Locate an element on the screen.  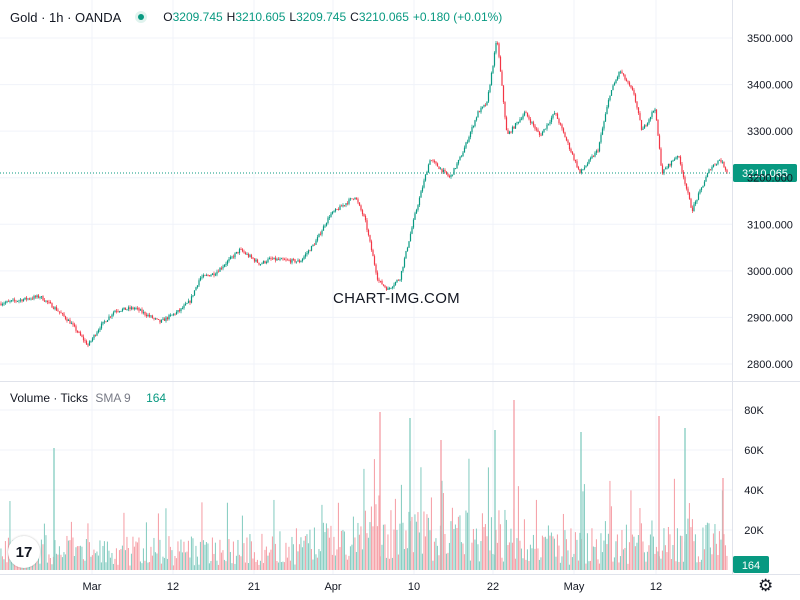
last-price-label: 3210.065 is located at coordinates (765, 174).